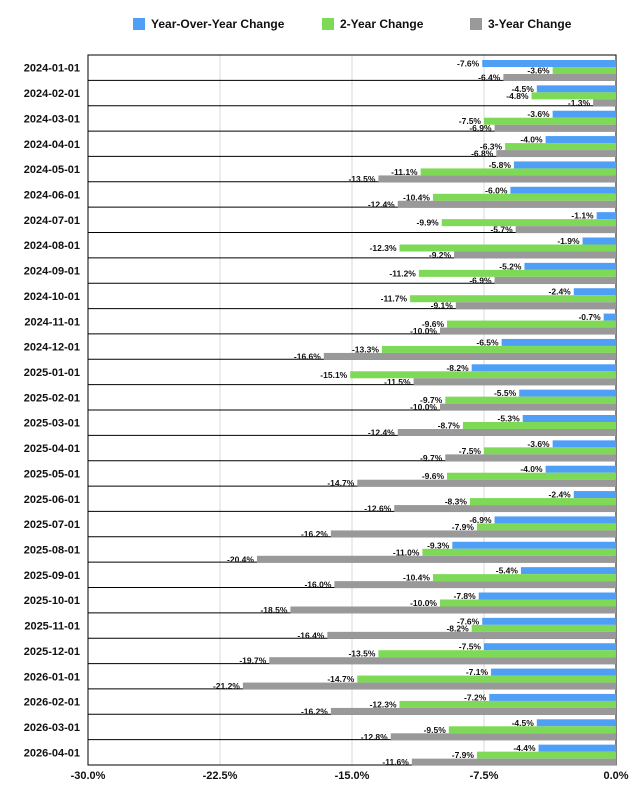 This screenshot has height=791, width=640. Describe the element at coordinates (523, 723) in the screenshot. I see `data-label: -4.5%` at that location.